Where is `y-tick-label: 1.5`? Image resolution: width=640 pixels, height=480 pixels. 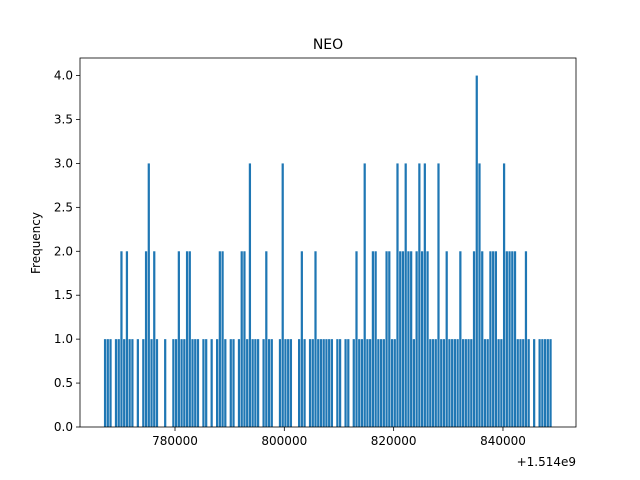 y-tick-label: 1.5 is located at coordinates (63, 295).